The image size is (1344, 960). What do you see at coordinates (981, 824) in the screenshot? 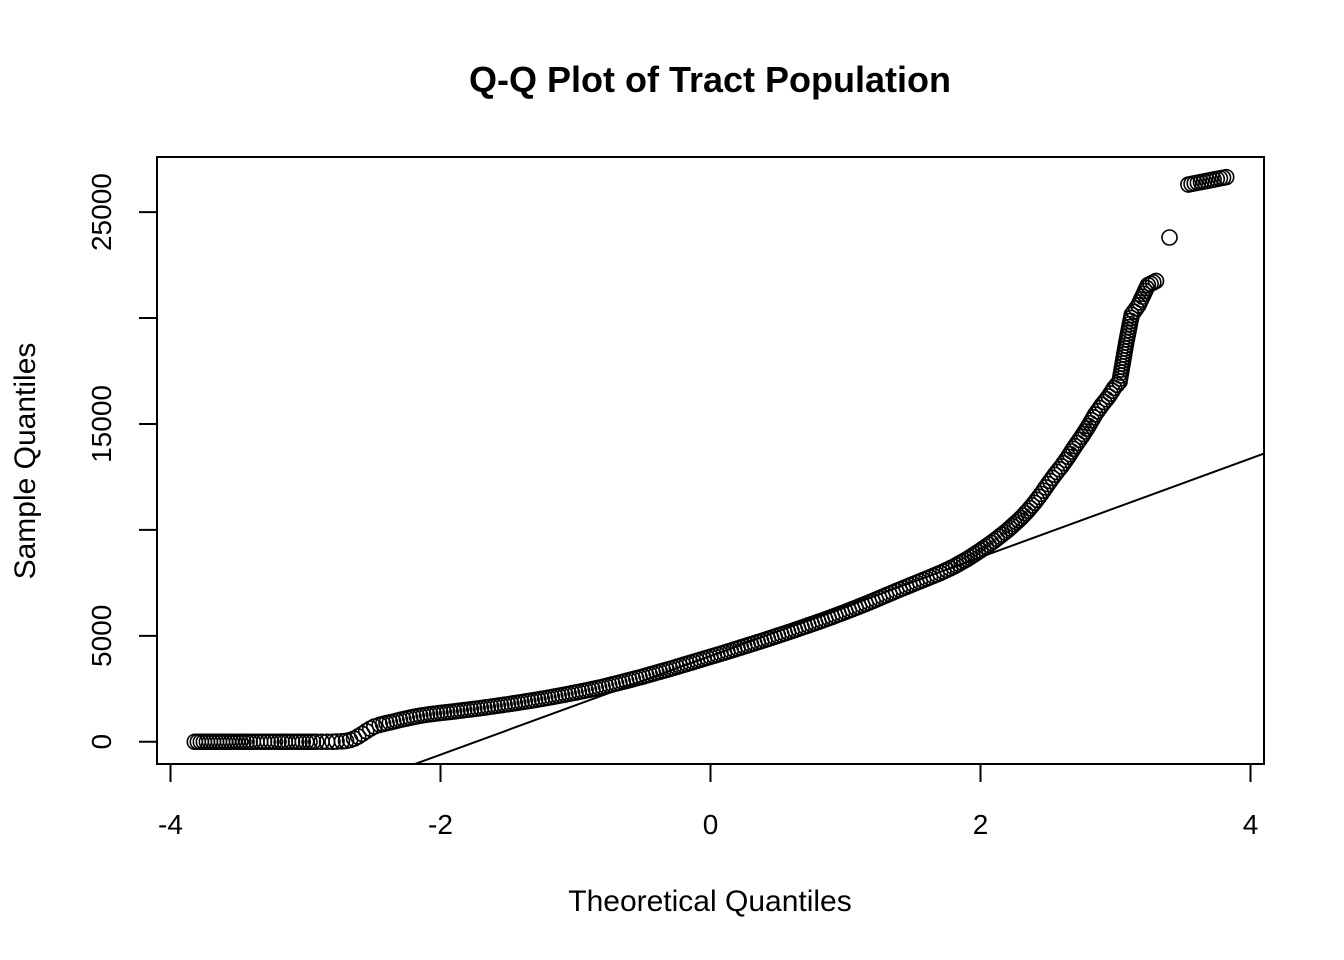
I see `x-tick-label: 2` at bounding box center [981, 824].